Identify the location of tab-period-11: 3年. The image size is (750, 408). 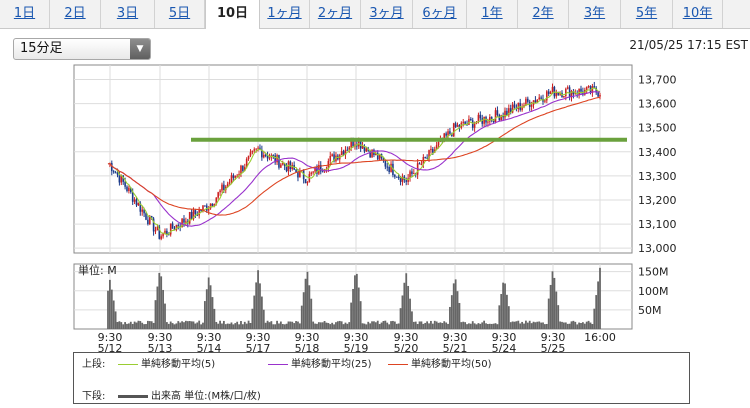
(595, 14).